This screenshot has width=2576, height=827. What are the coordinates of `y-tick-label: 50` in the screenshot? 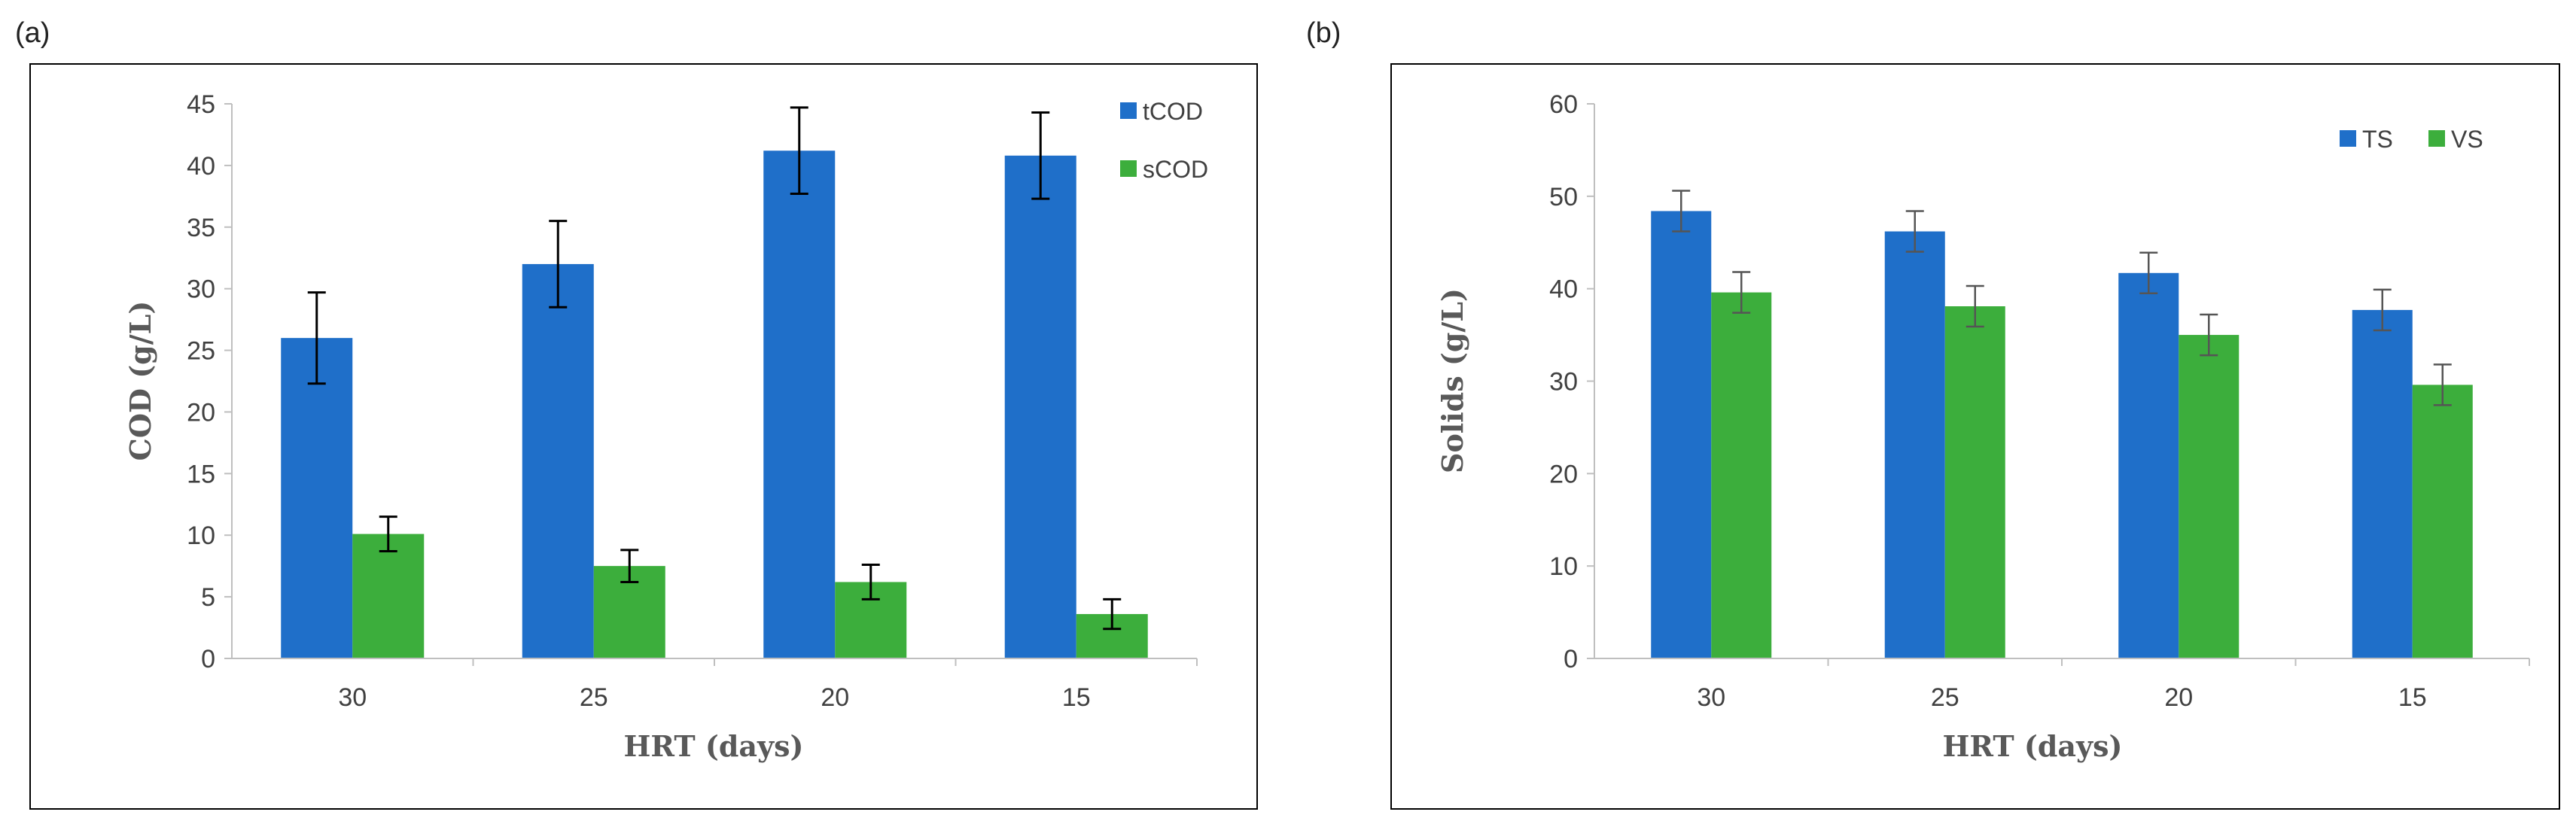 It's located at (1564, 197).